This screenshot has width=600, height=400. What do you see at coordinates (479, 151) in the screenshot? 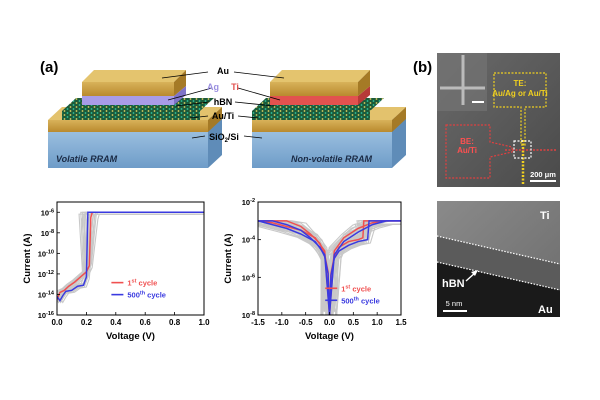
I see `sem-be-outline` at bounding box center [479, 151].